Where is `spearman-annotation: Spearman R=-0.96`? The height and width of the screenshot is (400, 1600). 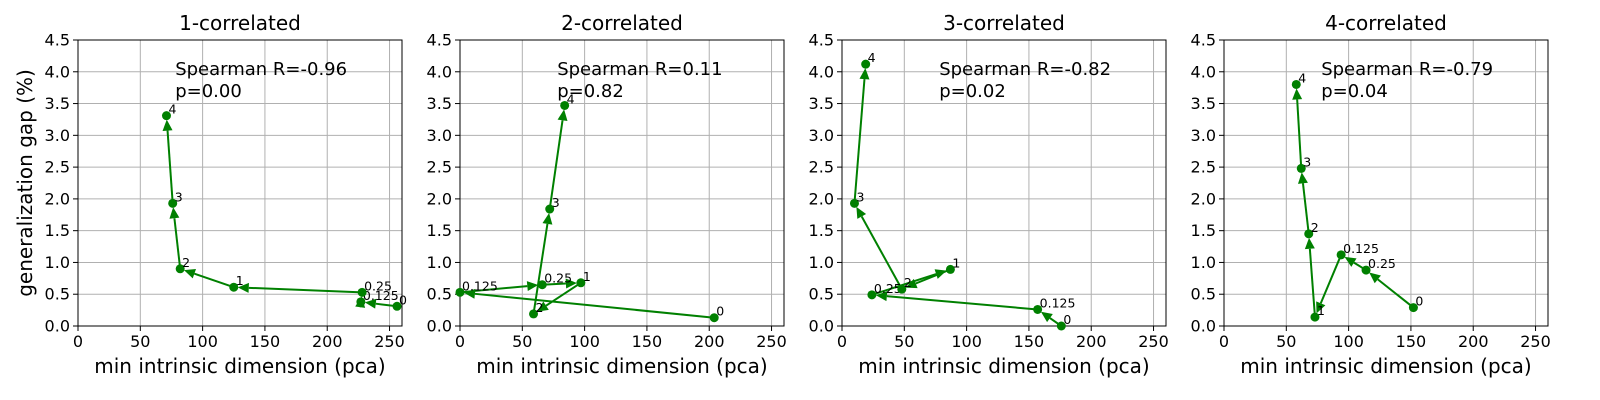 spearman-annotation: Spearman R=-0.96 is located at coordinates (261, 69).